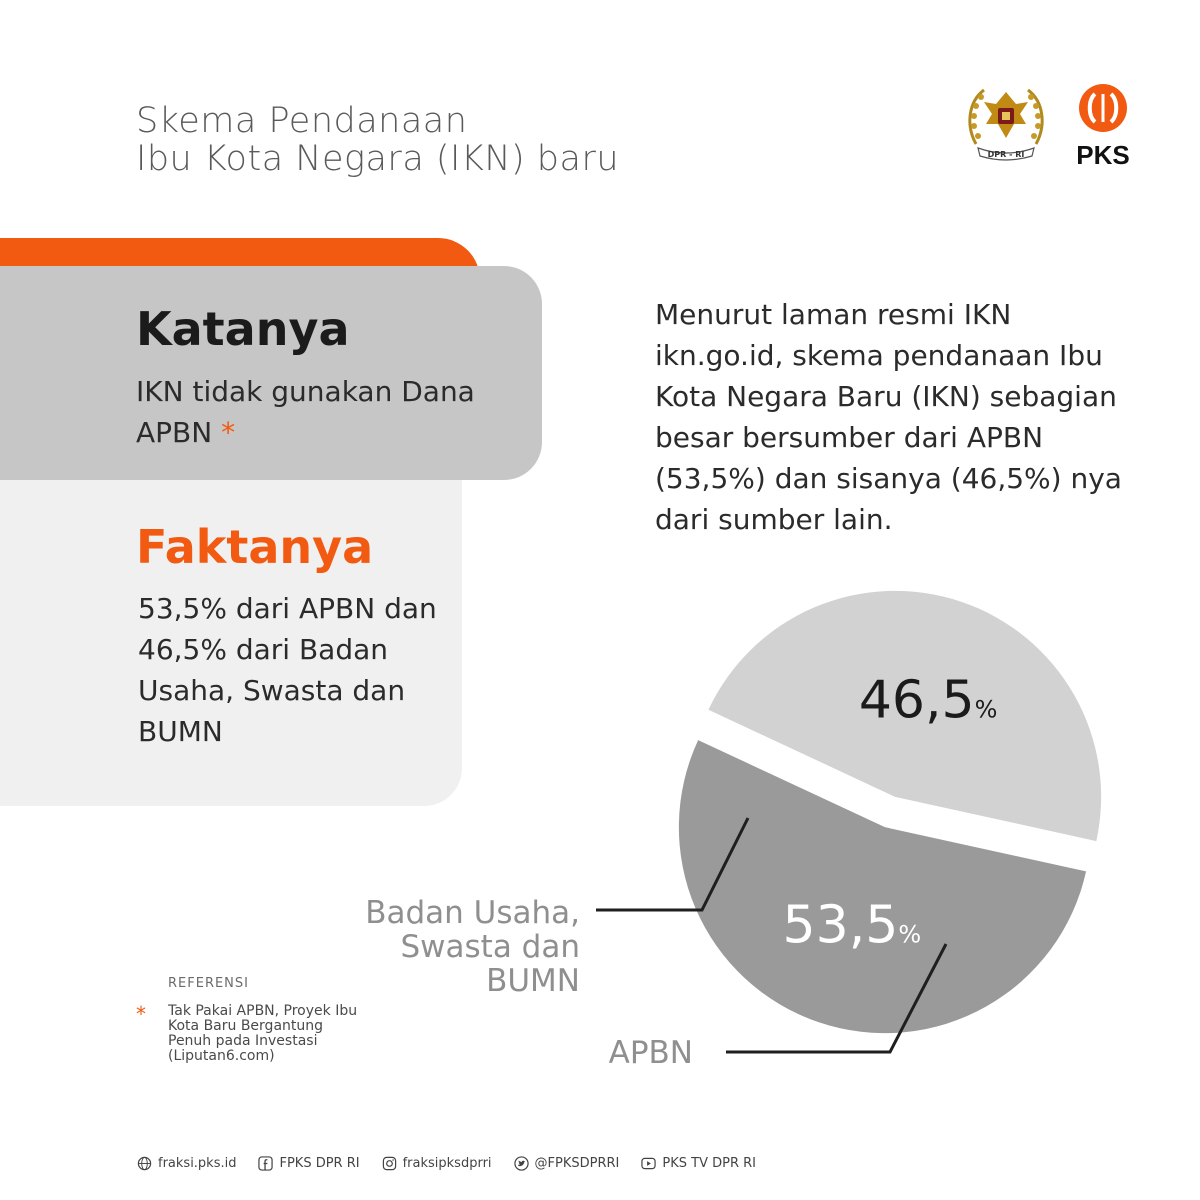 This screenshot has width=1200, height=1200. I want to click on title-line-2: Ibu Kota Negara (IKN) baru, so click(378, 159).